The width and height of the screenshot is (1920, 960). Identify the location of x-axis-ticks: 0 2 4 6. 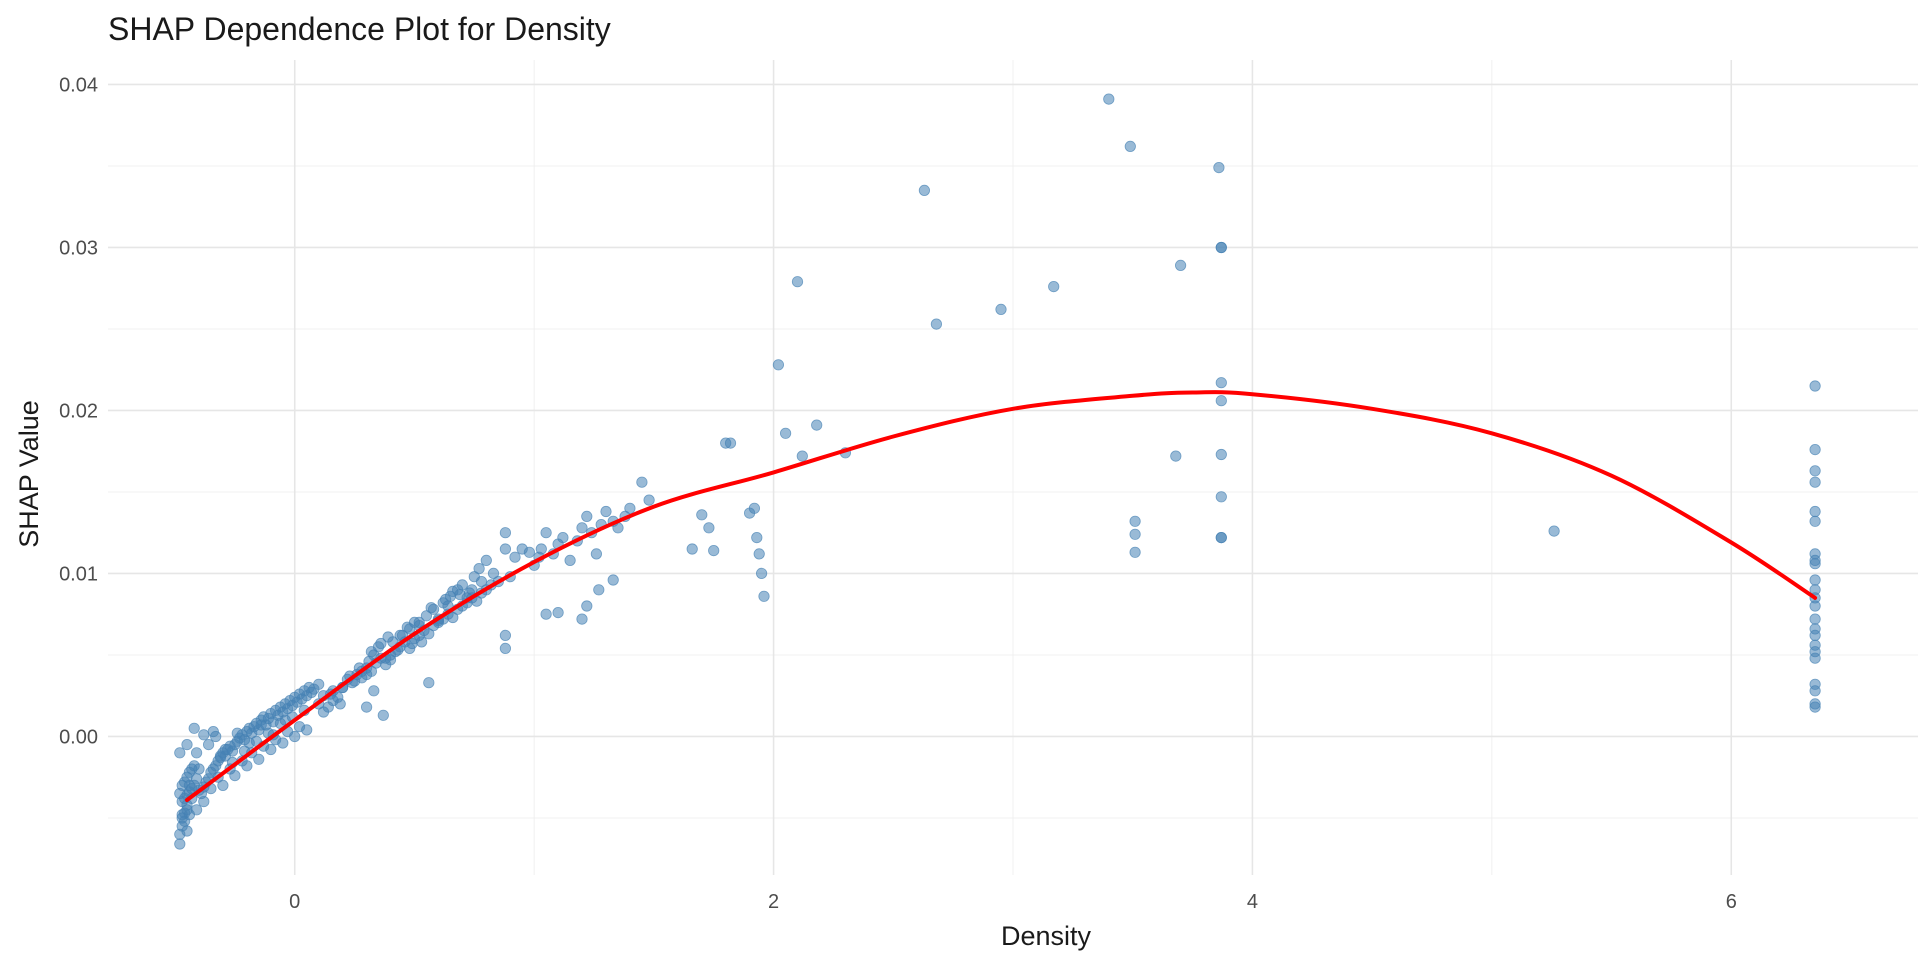
(1013, 902).